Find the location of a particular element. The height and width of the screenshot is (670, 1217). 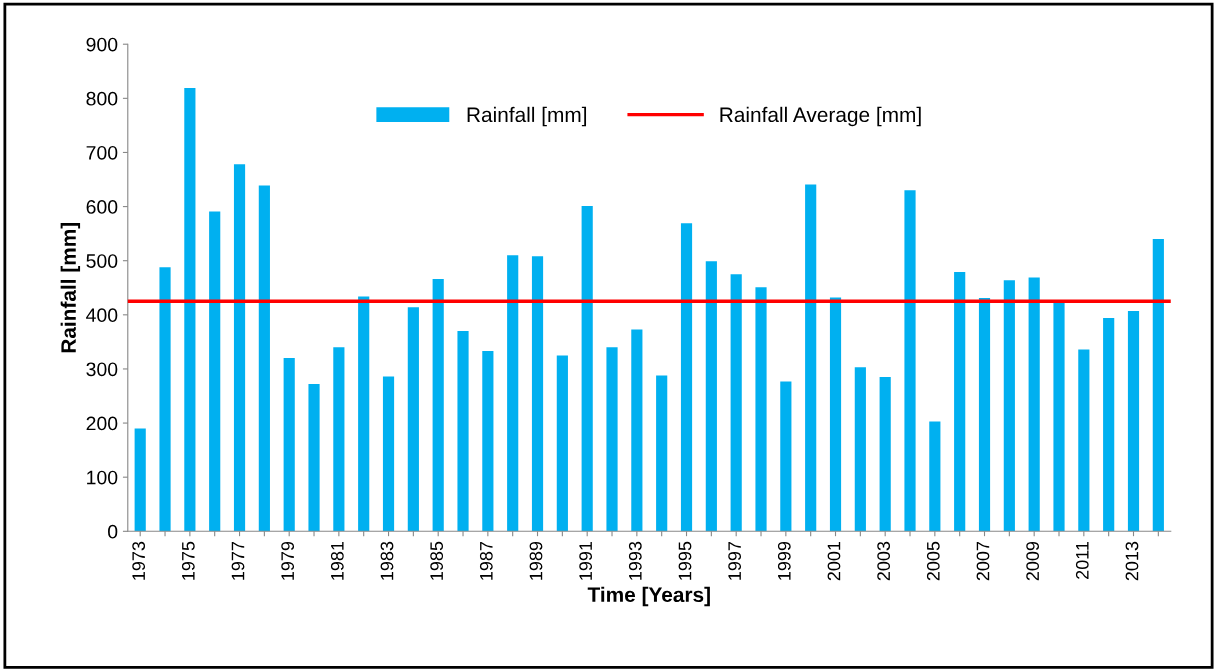

x-tick-label: 1993 is located at coordinates (635, 560).